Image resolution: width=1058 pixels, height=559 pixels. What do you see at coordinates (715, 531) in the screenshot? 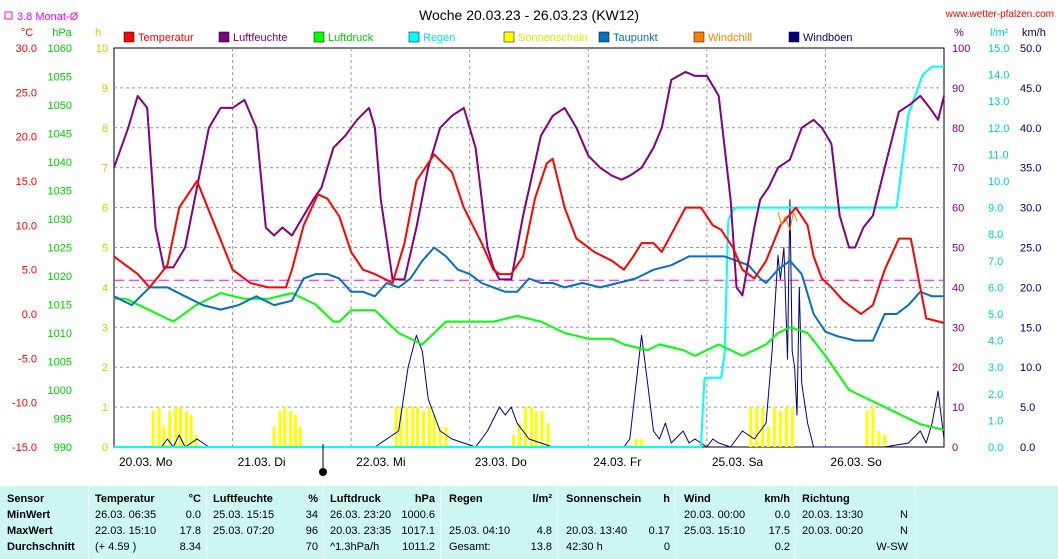
I see `stats-cell: 25.03. 15:10` at bounding box center [715, 531].